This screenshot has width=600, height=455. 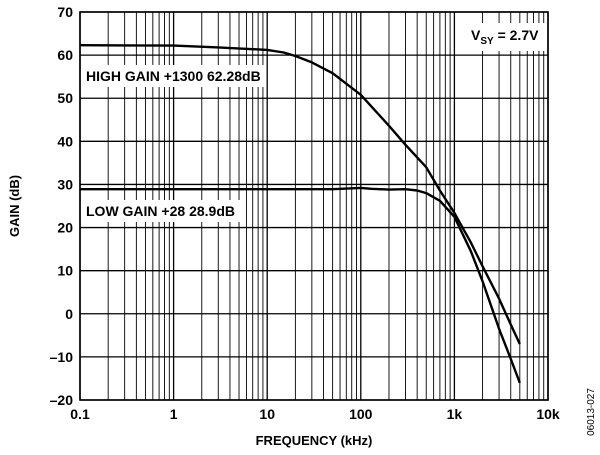 I want to click on y-tick-label: 10, so click(x=65, y=271).